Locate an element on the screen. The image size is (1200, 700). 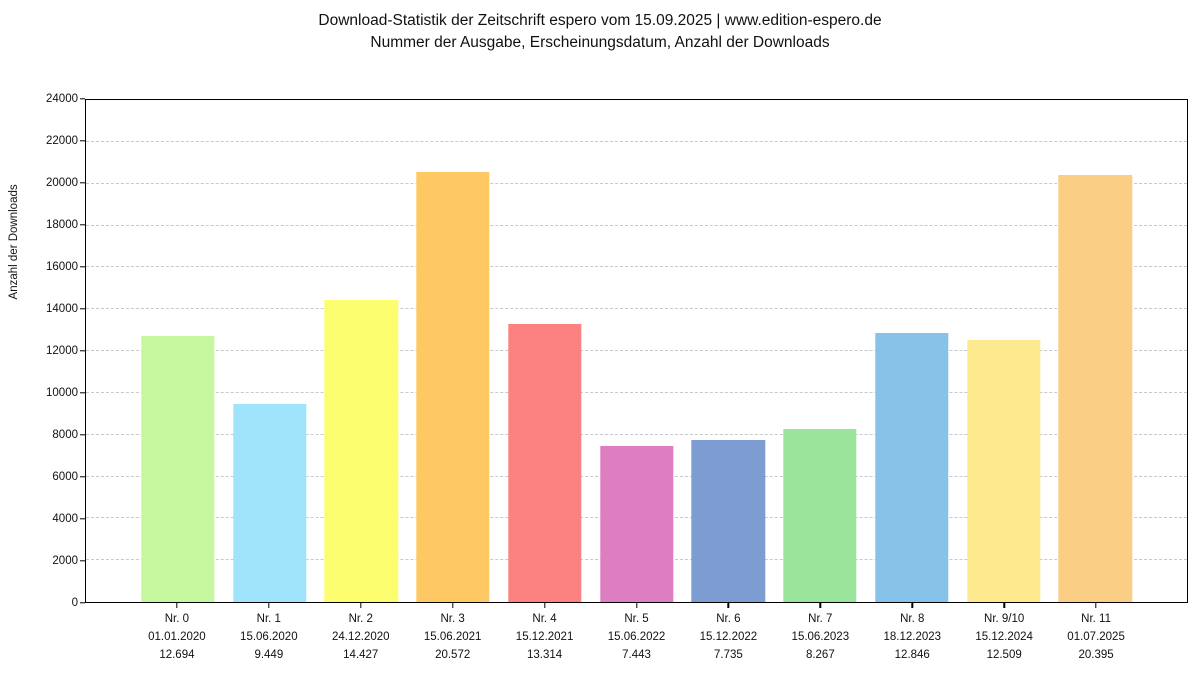
issue-date-label: 24.12.2020 is located at coordinates (360, 637).